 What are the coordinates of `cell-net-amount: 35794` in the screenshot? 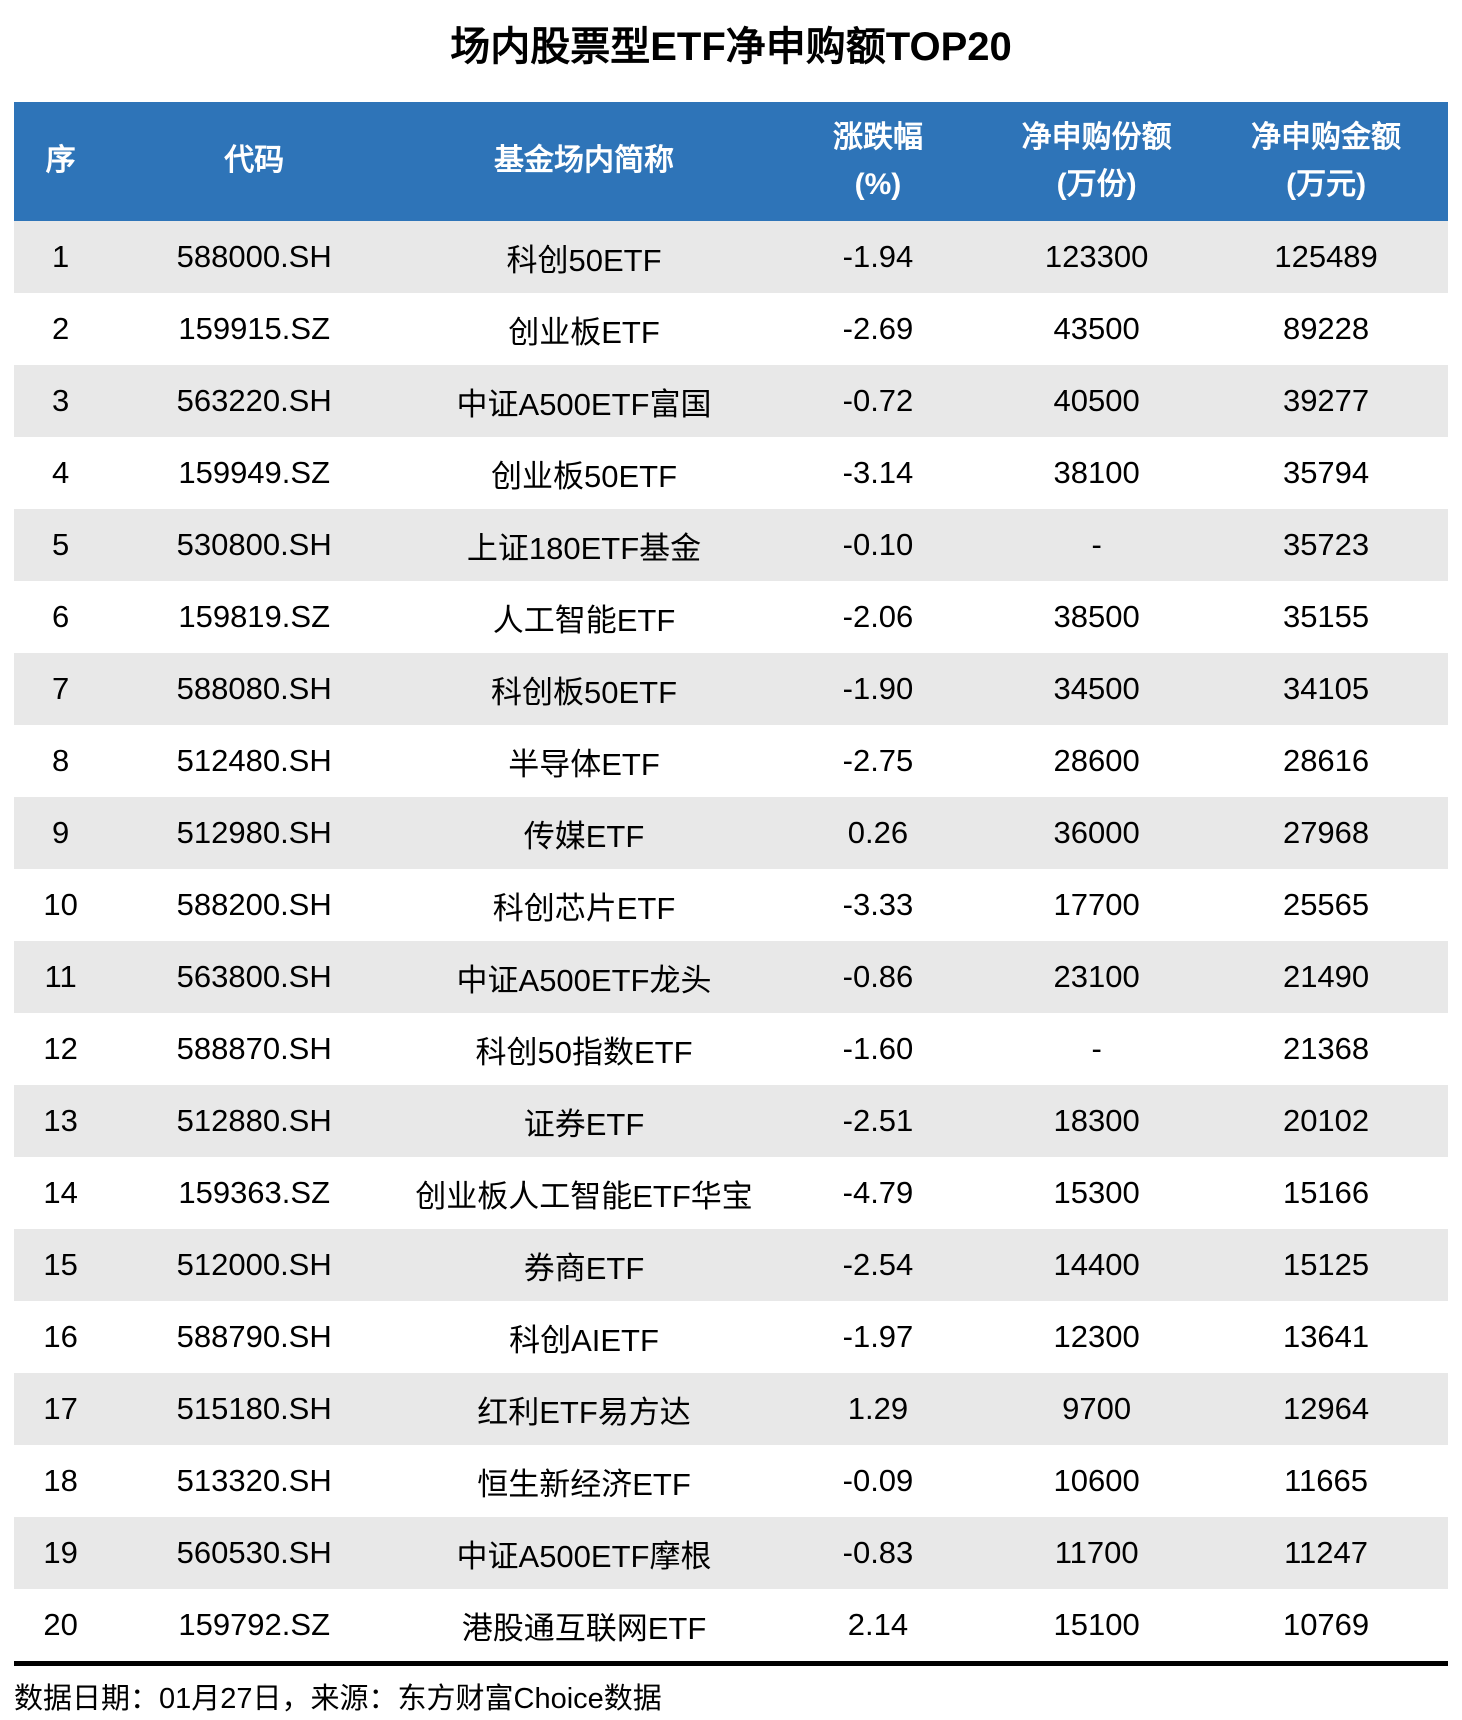 It's located at (1326, 472).